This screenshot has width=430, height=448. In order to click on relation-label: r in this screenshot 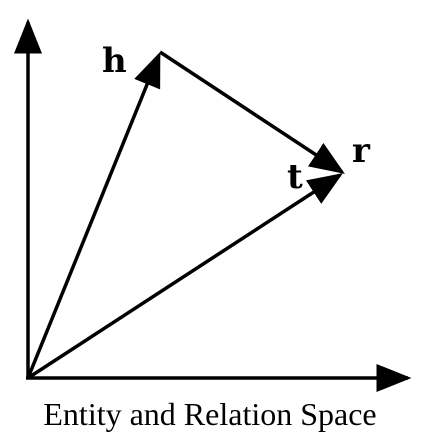, I will do `click(361, 151)`.